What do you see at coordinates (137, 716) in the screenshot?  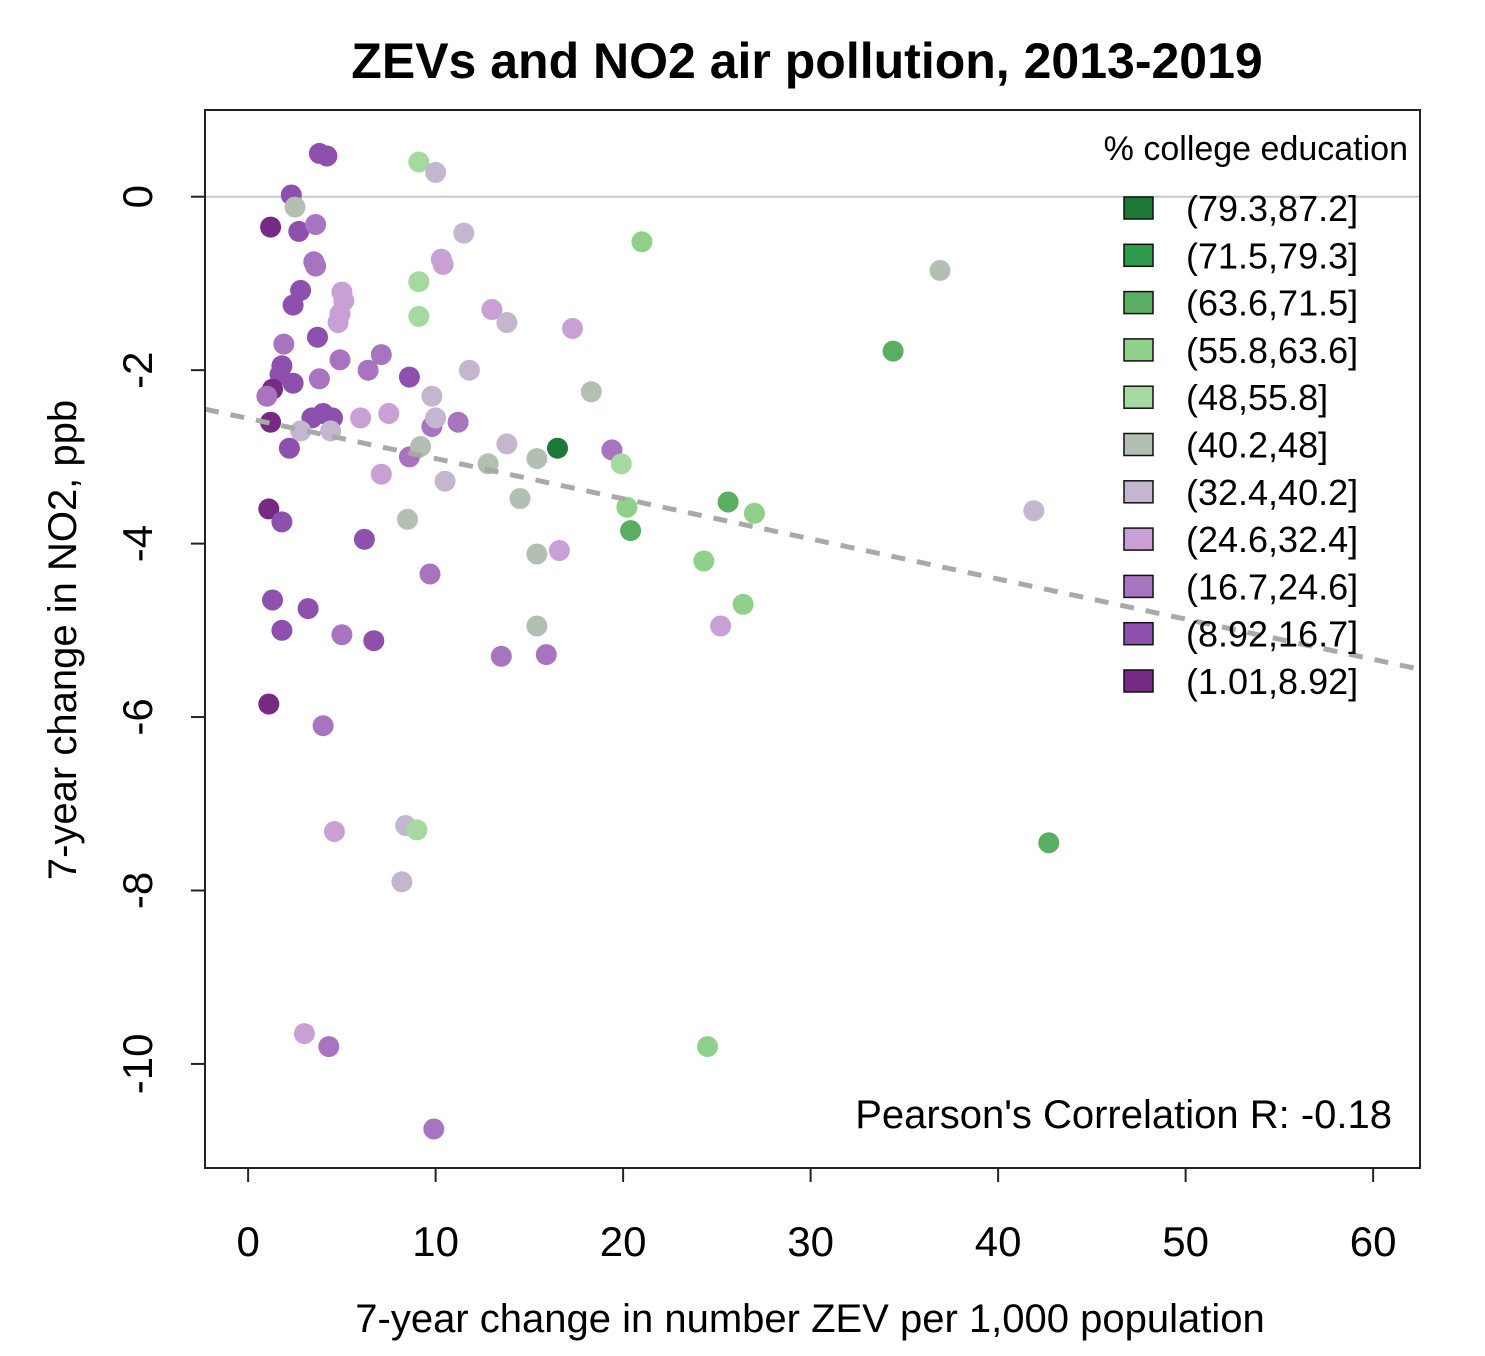 I see `y-tick-label: -6` at bounding box center [137, 716].